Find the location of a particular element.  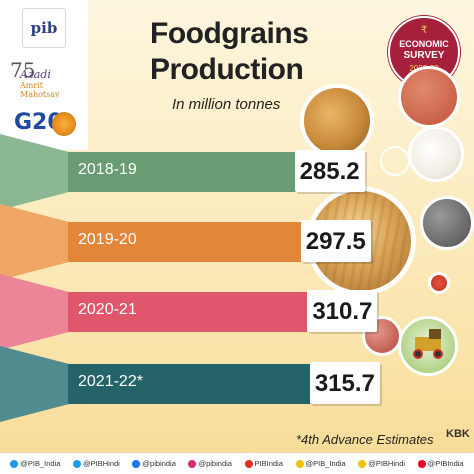

value-label: 310.7 is located at coordinates (342, 311).